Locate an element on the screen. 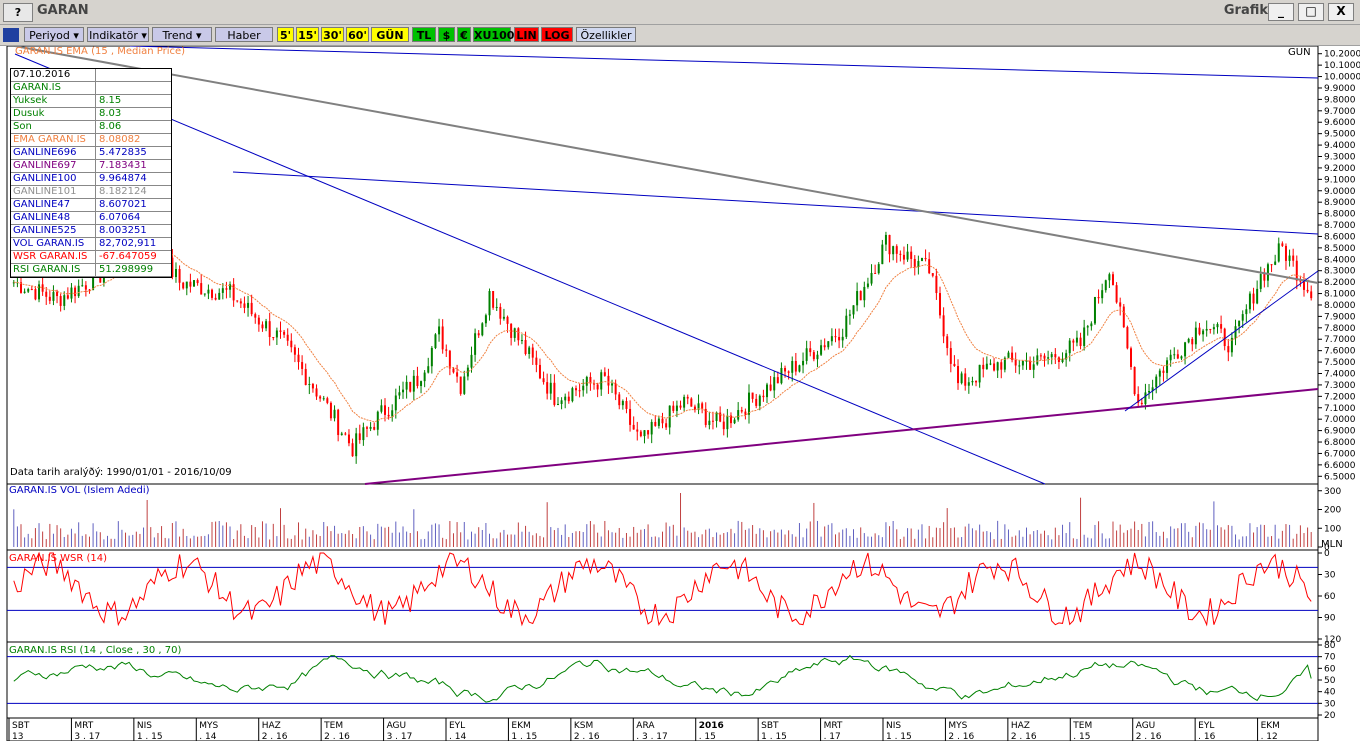  info-row: Yuksek 8.15 is located at coordinates (91, 101).